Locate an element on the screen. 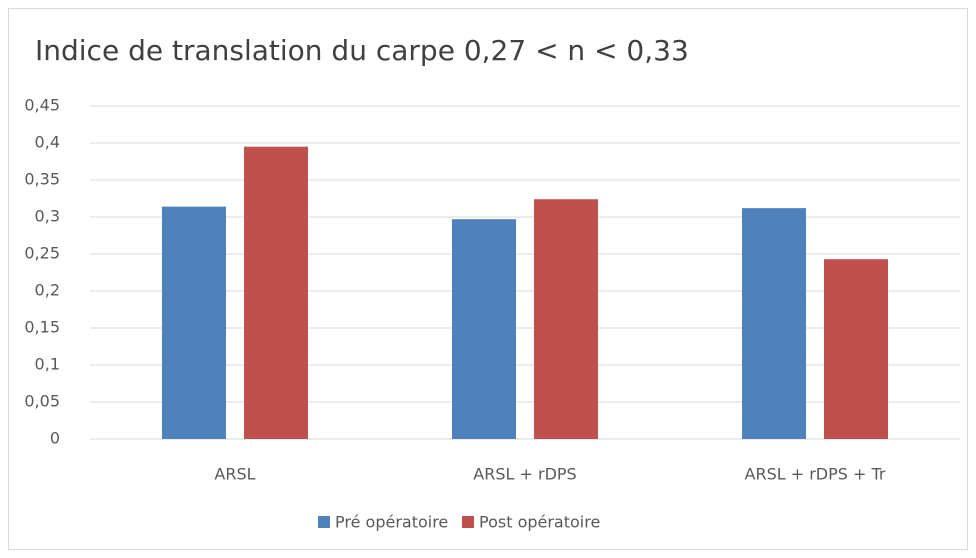 The height and width of the screenshot is (558, 976). y-tick-label: 0,45 is located at coordinates (42, 105).